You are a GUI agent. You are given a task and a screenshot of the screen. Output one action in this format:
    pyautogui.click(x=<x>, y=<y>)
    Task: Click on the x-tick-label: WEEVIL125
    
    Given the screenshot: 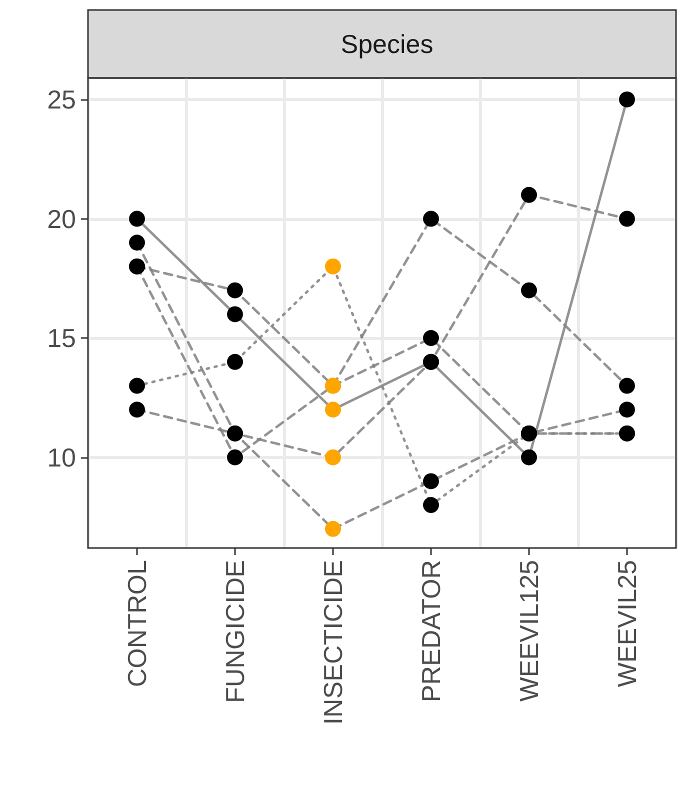 What is the action you would take?
    pyautogui.click(x=529, y=631)
    